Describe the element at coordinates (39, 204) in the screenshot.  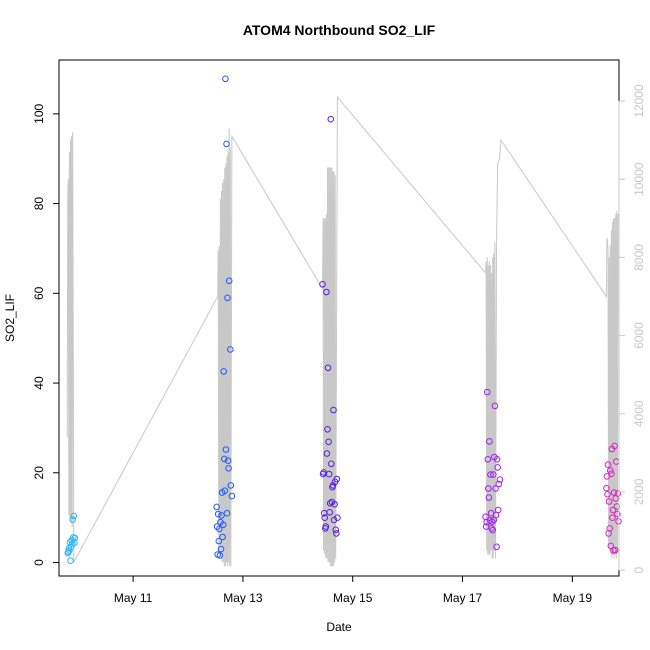
I see `y-tick-label: 80` at that location.